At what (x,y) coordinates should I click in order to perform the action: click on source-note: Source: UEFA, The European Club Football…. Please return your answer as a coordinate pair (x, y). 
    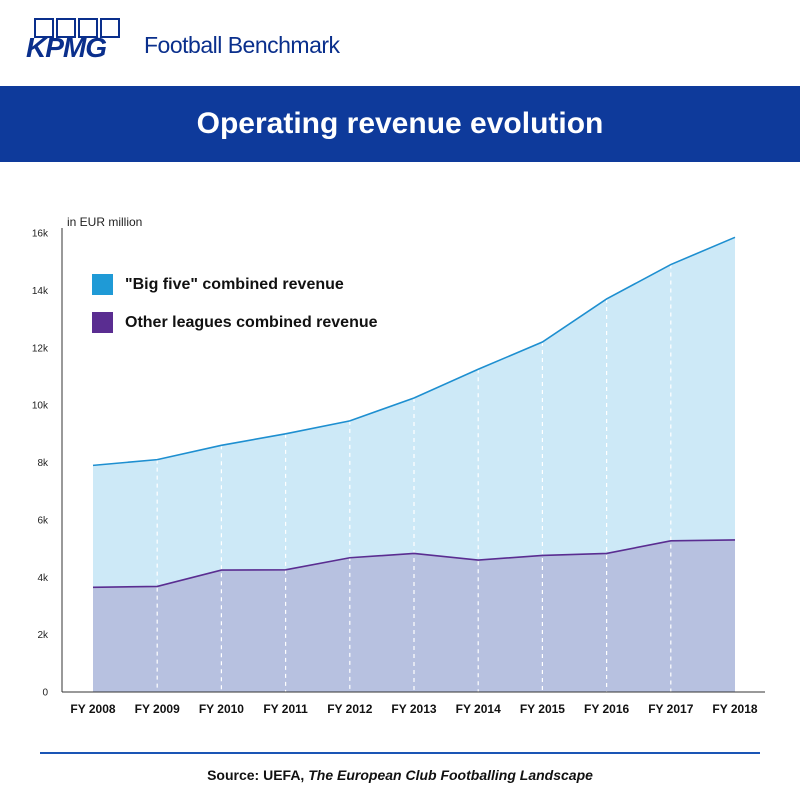
    Looking at the image, I should click on (400, 775).